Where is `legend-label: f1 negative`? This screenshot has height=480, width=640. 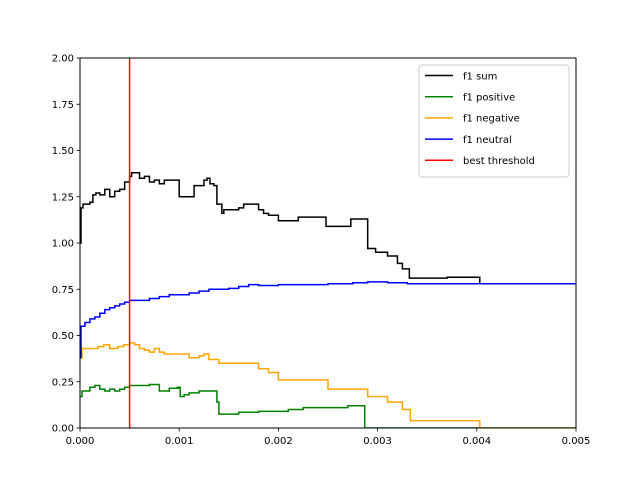
legend-label: f1 negative is located at coordinates (491, 119).